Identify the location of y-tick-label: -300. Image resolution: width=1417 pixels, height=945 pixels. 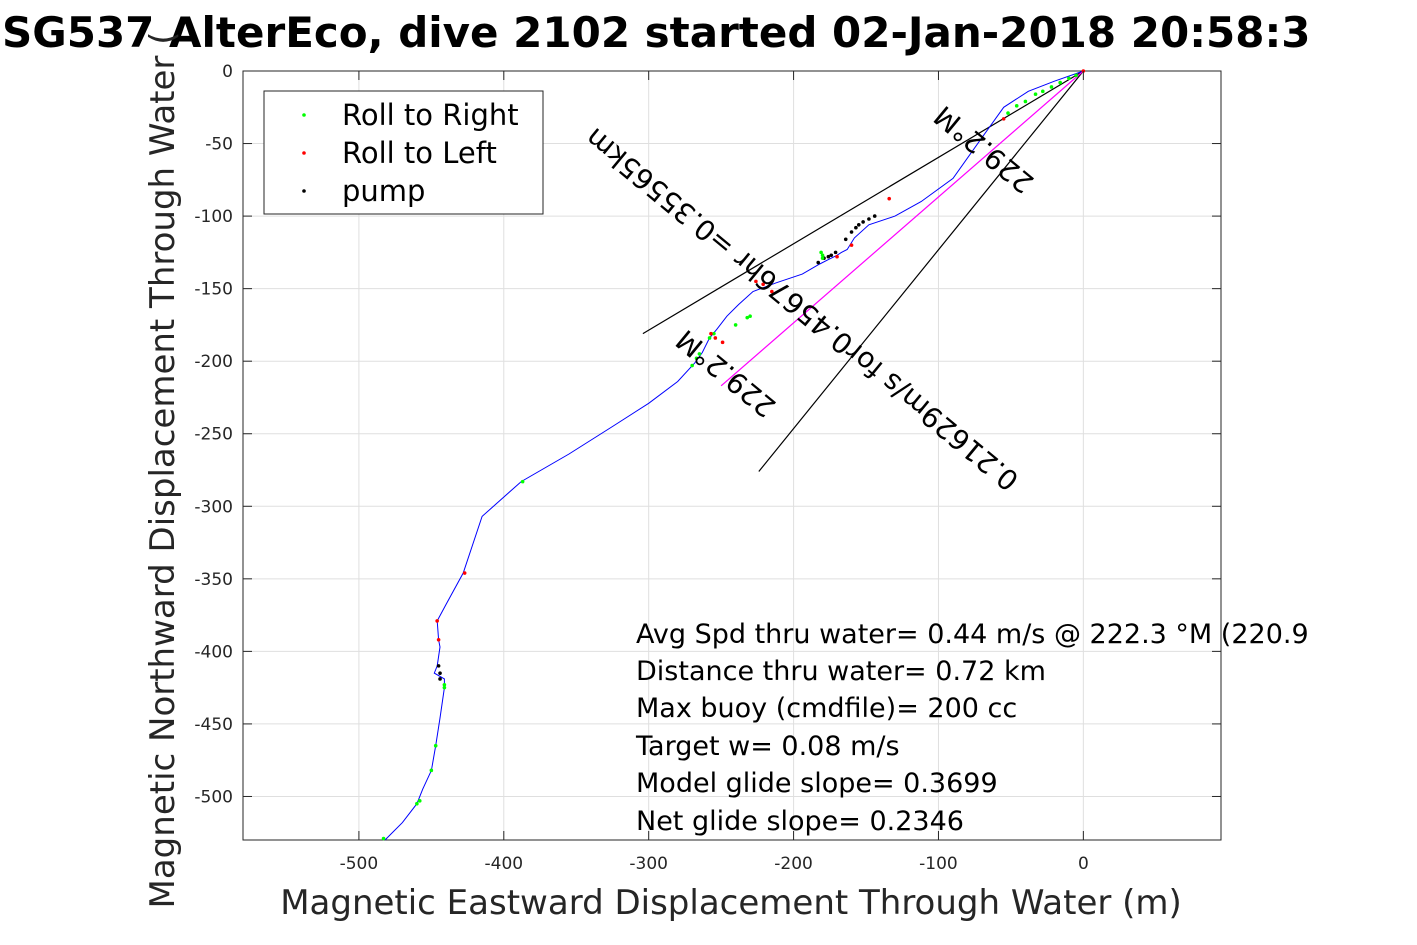
(213, 507).